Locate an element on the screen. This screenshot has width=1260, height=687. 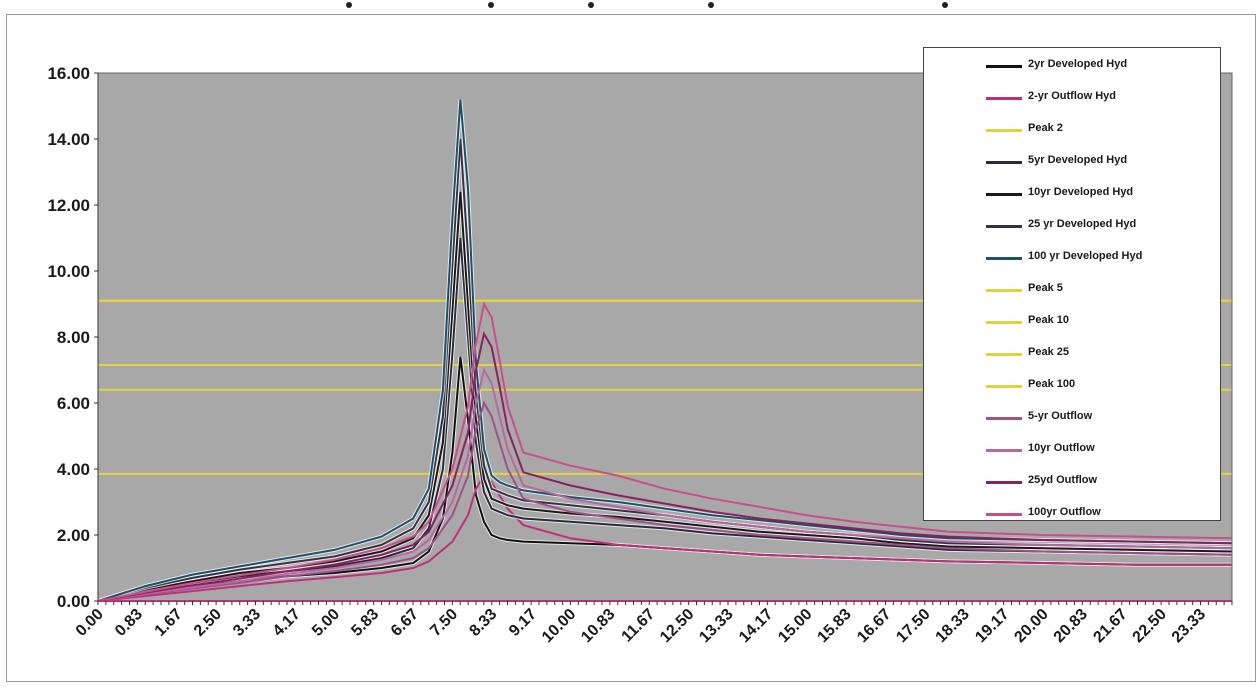
x-tick-label: 1.67 is located at coordinates (169, 623).